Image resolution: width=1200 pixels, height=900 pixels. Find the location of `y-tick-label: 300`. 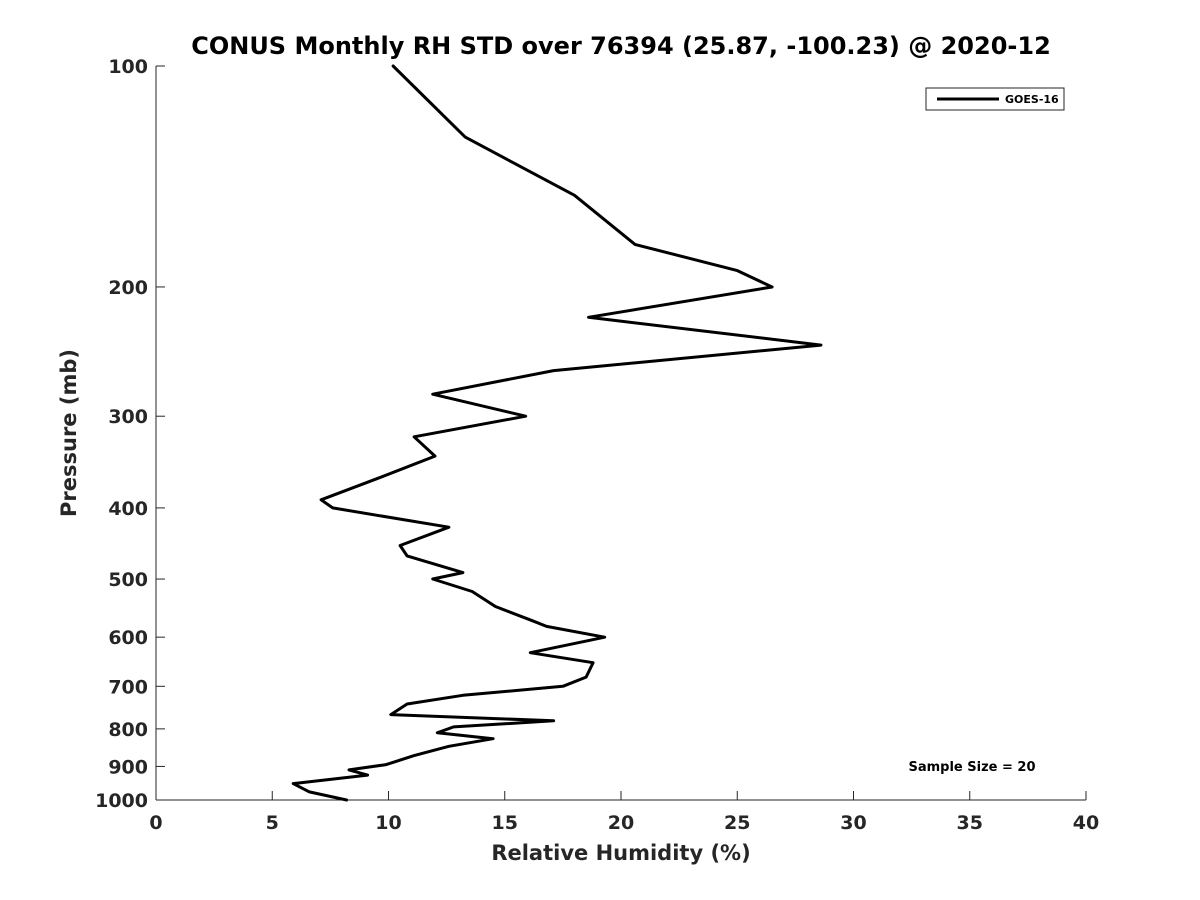

y-tick-label: 300 is located at coordinates (128, 417).